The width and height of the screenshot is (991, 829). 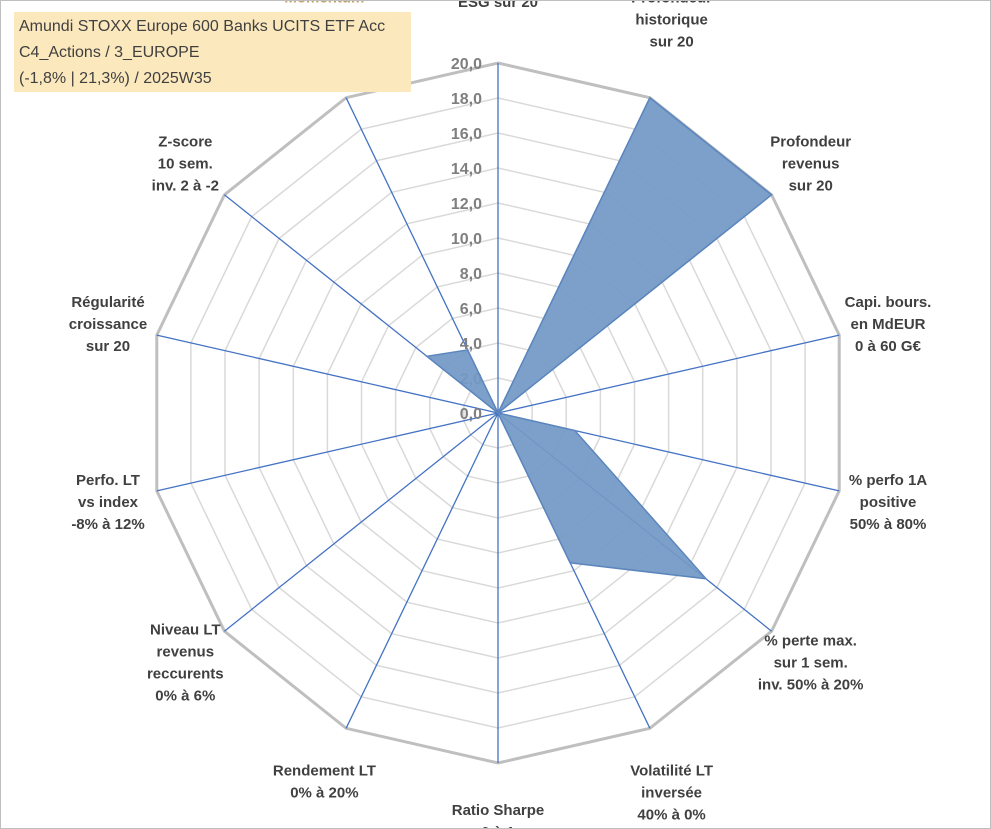 I want to click on tick-label: 4,0, so click(x=471, y=344).